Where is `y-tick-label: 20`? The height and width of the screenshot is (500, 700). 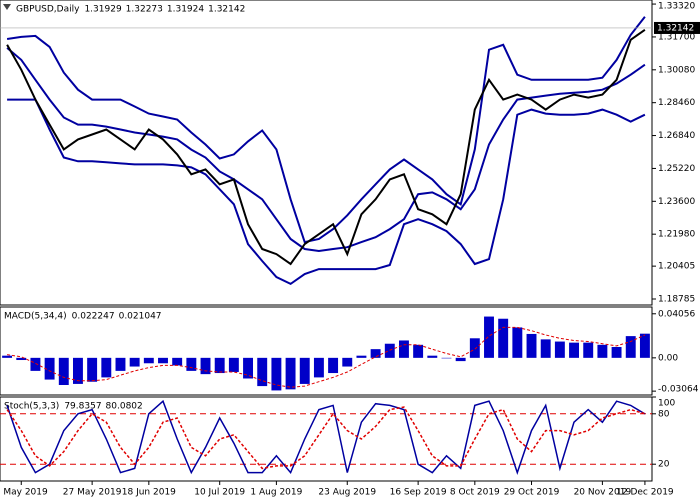 y-tick-label: 20 is located at coordinates (664, 465).